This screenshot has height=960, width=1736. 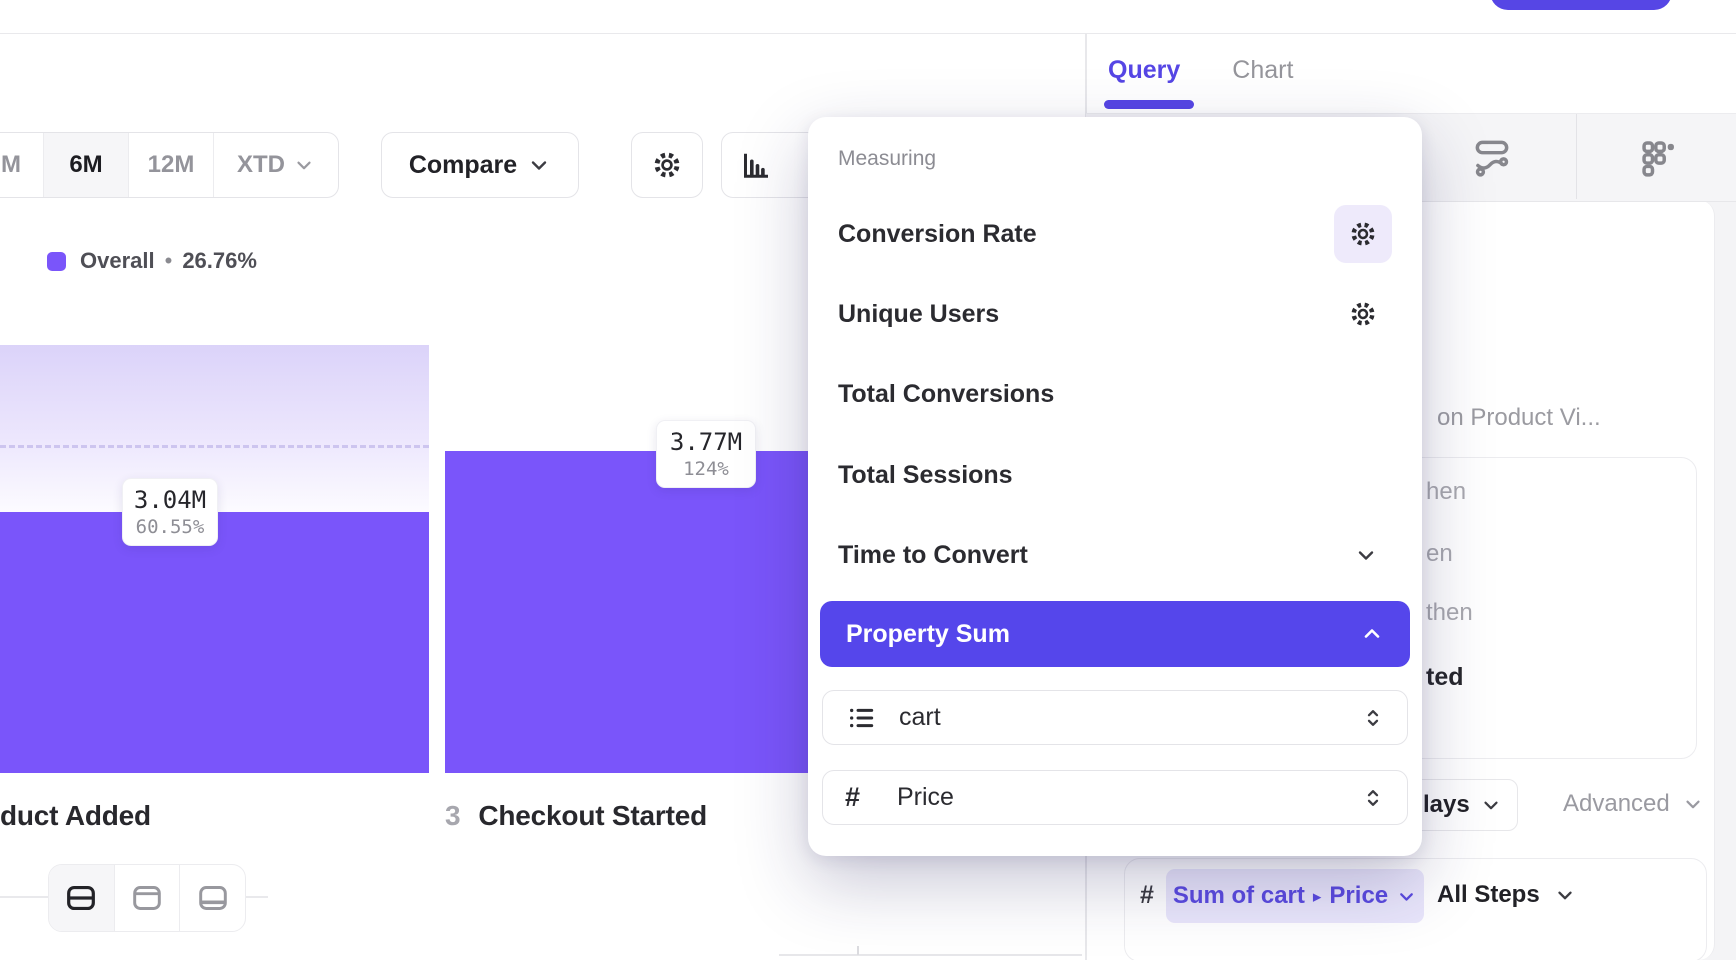 I want to click on funnel-reference-dashed-line, so click(x=214, y=446).